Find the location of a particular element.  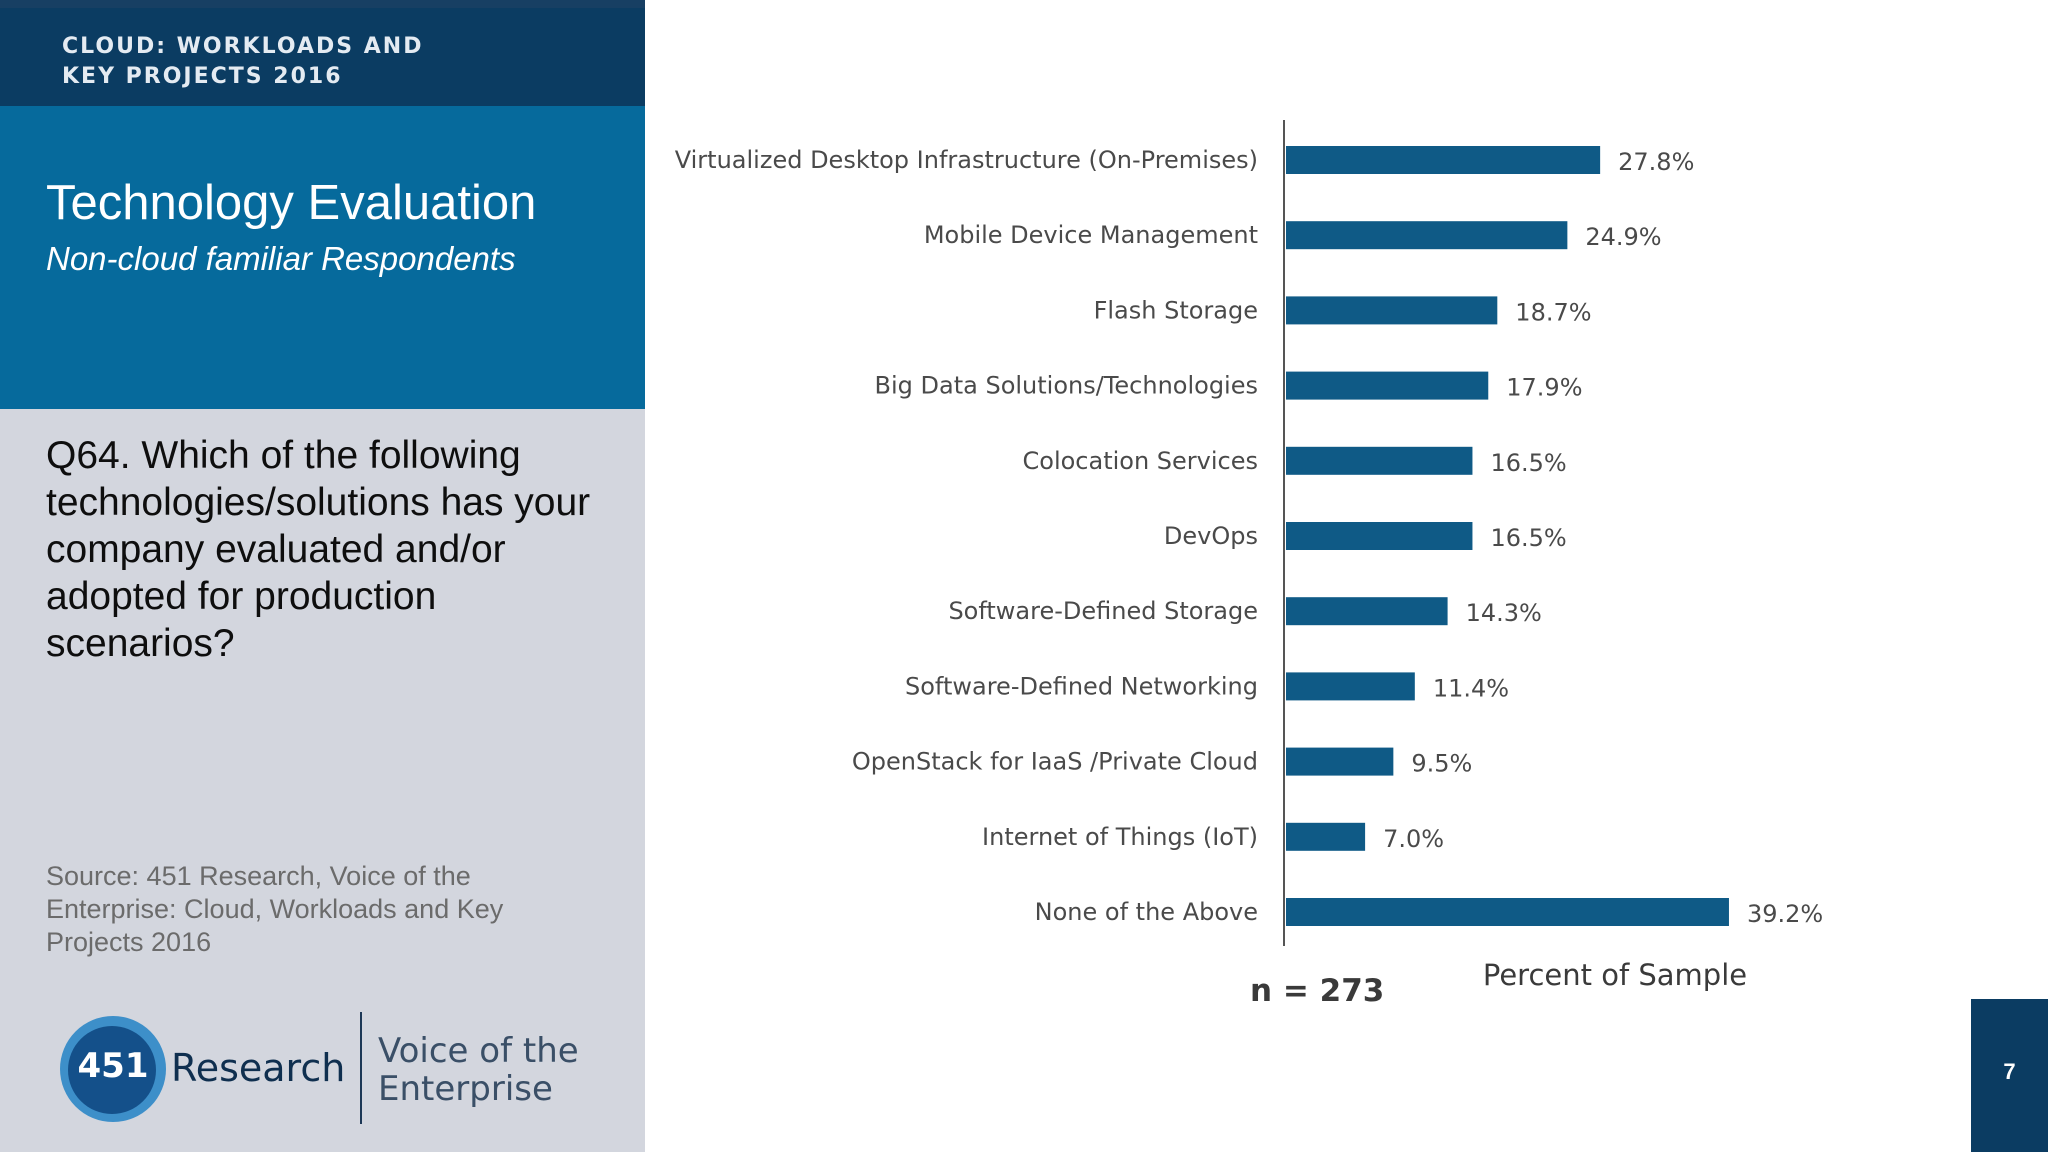

x-axis-title: Percent of Sample is located at coordinates (1615, 975).